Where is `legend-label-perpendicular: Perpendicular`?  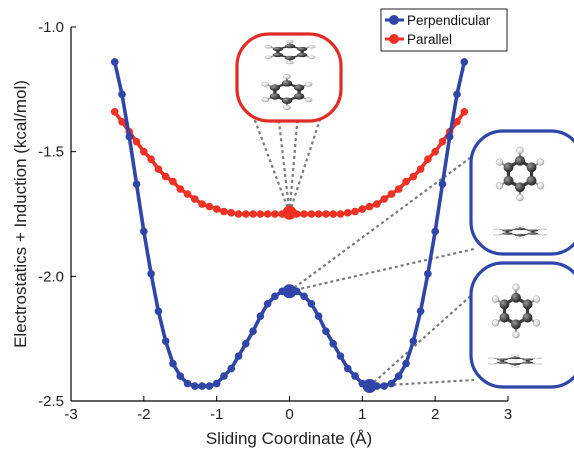 legend-label-perpendicular: Perpendicular is located at coordinates (449, 20).